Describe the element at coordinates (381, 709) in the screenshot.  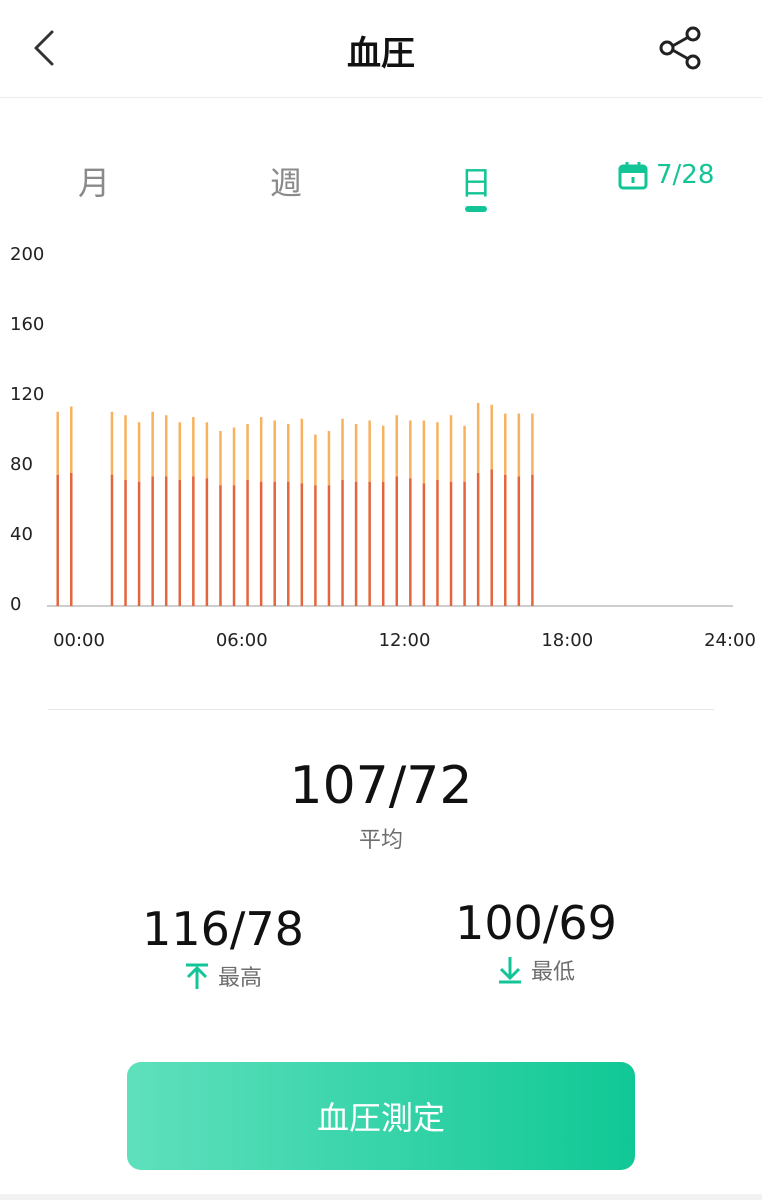
I see `section-divider` at that location.